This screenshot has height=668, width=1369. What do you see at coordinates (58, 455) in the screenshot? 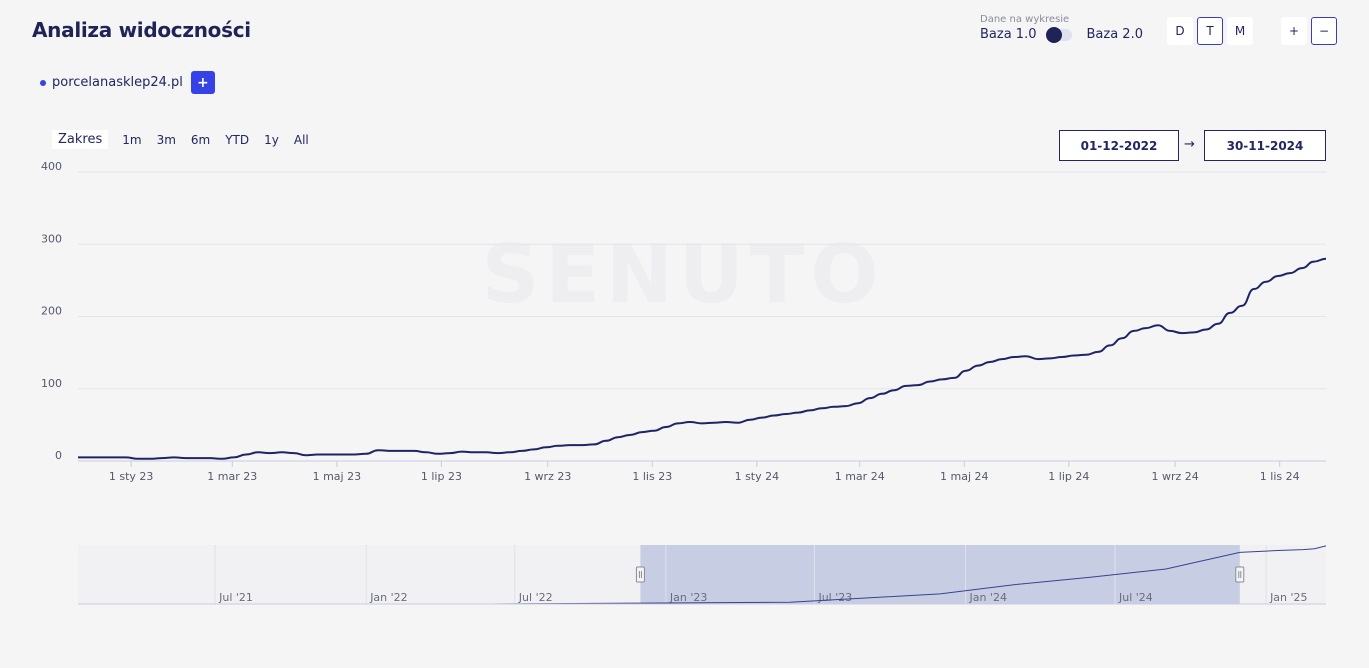
I see `y-tick-label: 0` at bounding box center [58, 455].